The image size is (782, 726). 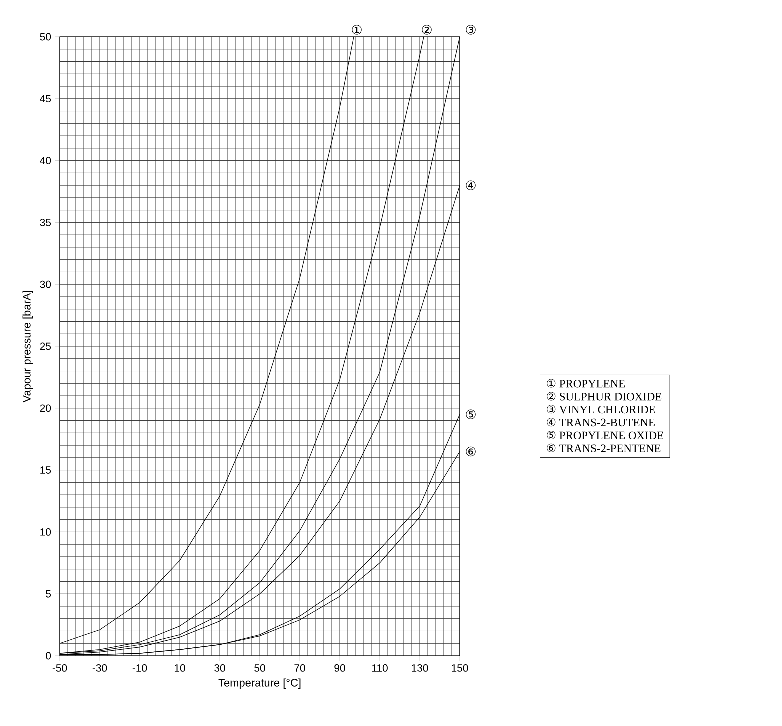 I want to click on y-tick-label: 25, so click(x=46, y=346).